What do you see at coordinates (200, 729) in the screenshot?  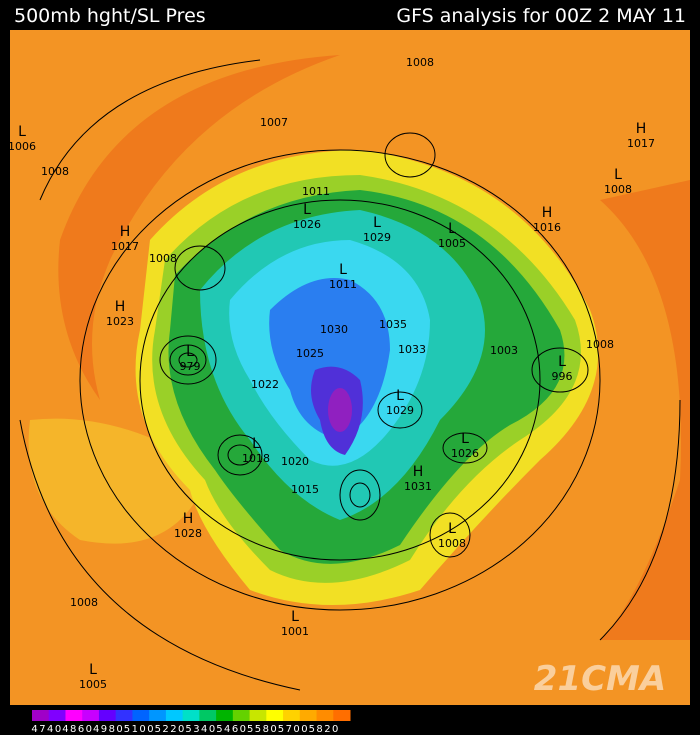 I see `colorbar-label: 5340` at bounding box center [200, 729].